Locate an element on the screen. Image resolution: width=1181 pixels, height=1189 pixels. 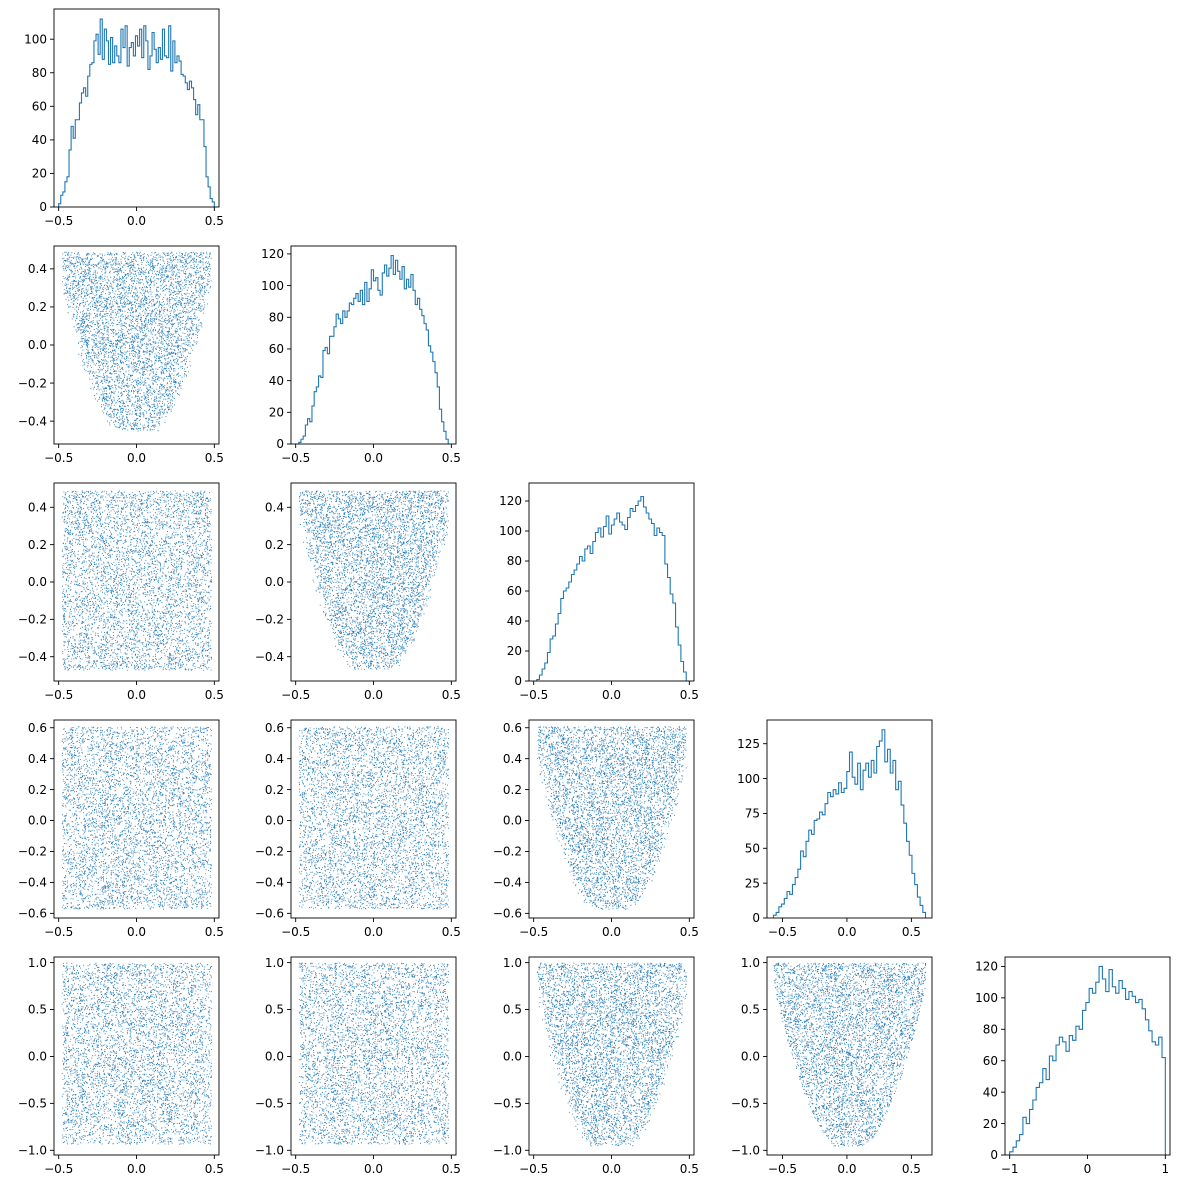
var-1-histogram: −0.5 0.0 0.5 0 20 40 60 80 100 is located at coordinates (124, 118).